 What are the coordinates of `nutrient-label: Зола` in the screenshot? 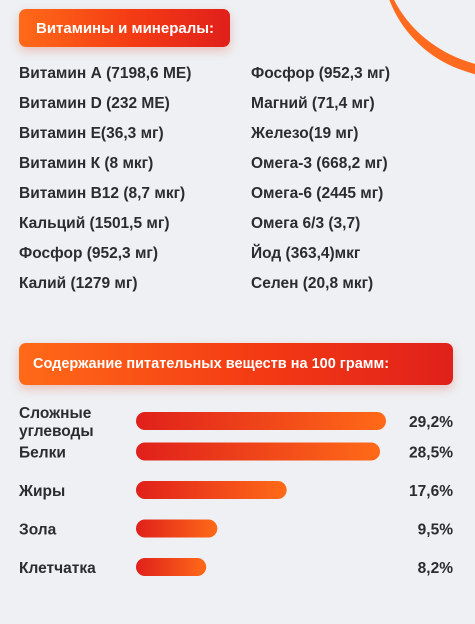 It's located at (38, 530).